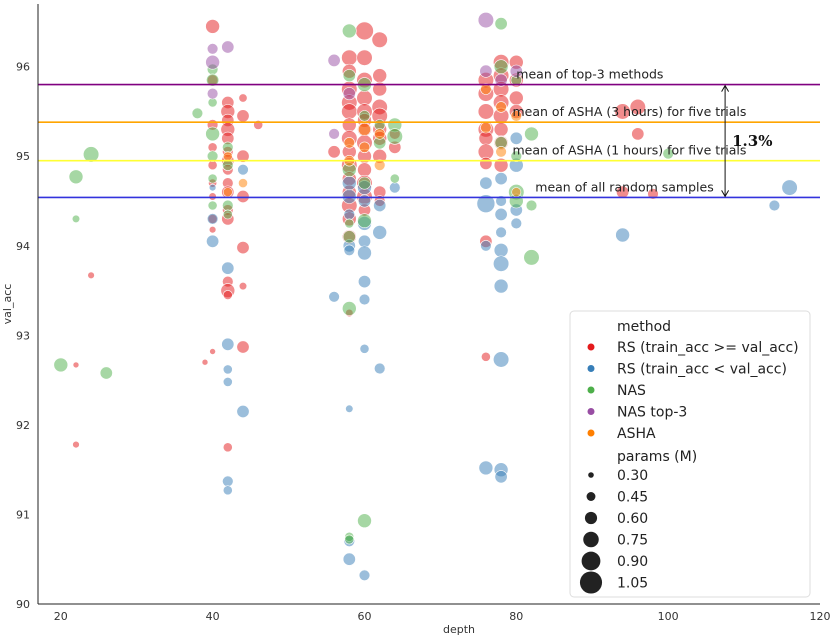 Image resolution: width=830 pixels, height=639 pixels. Describe the element at coordinates (702, 370) in the screenshot. I see `legend-label-1: RS (train_acc < val_acc)` at that location.